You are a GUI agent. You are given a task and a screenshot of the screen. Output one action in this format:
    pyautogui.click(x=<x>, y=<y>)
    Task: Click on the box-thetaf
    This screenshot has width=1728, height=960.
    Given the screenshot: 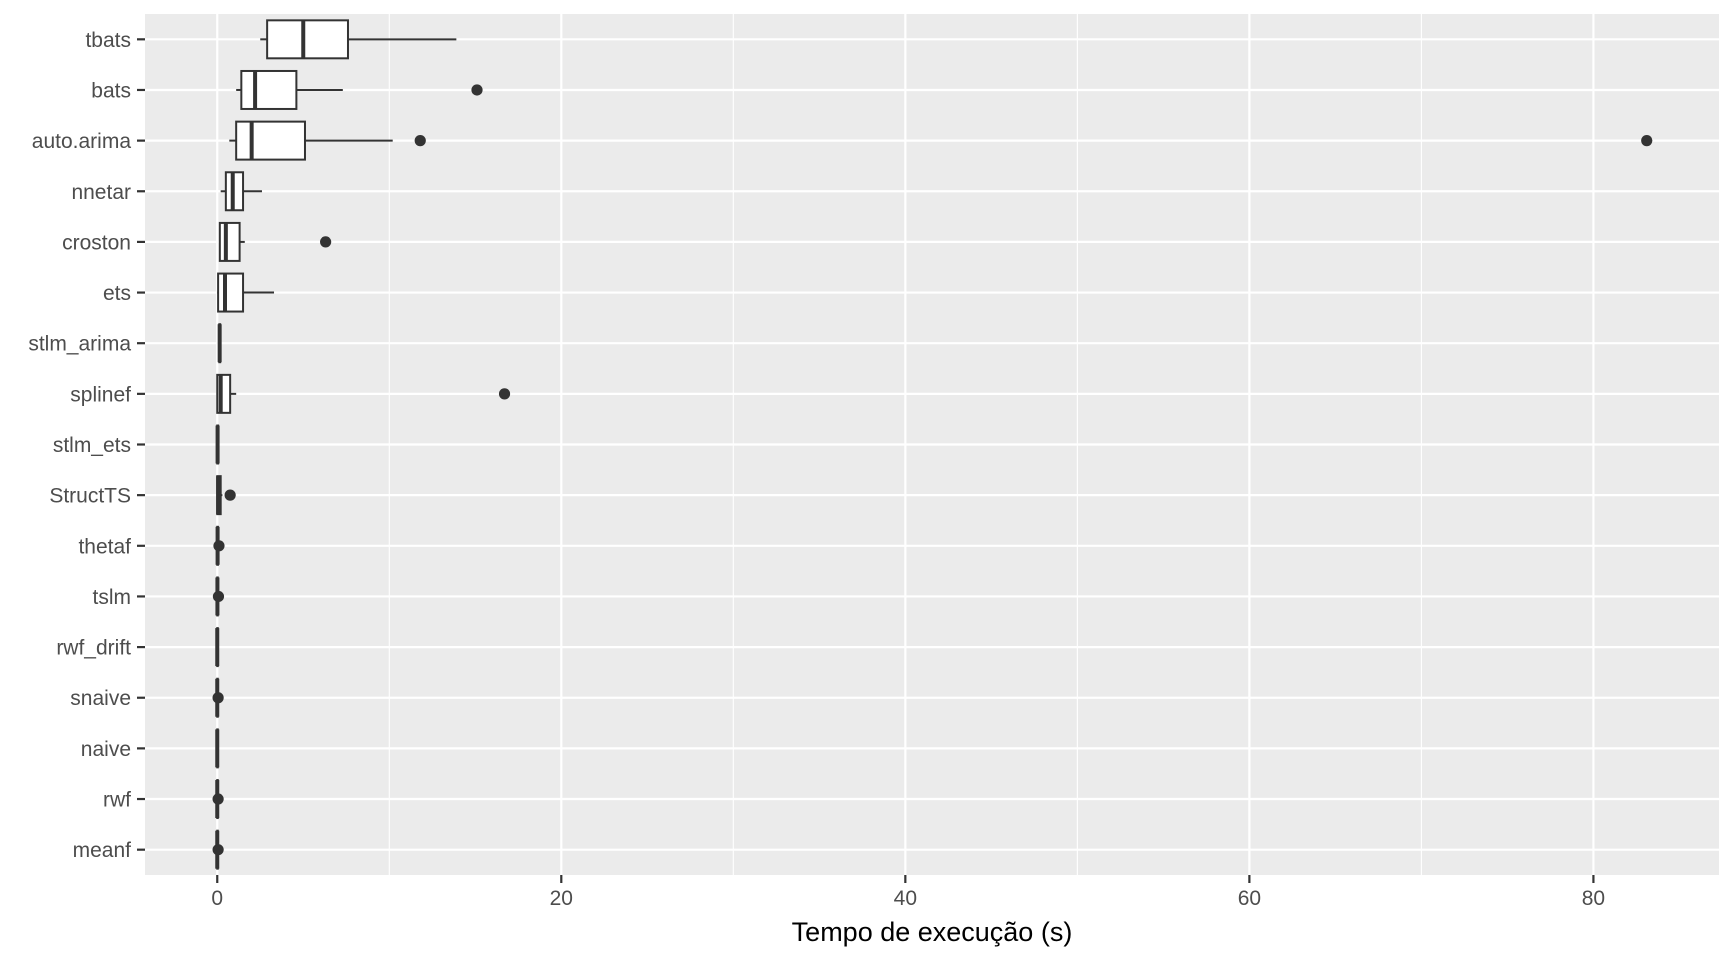 What is the action you would take?
    pyautogui.click(x=219, y=545)
    